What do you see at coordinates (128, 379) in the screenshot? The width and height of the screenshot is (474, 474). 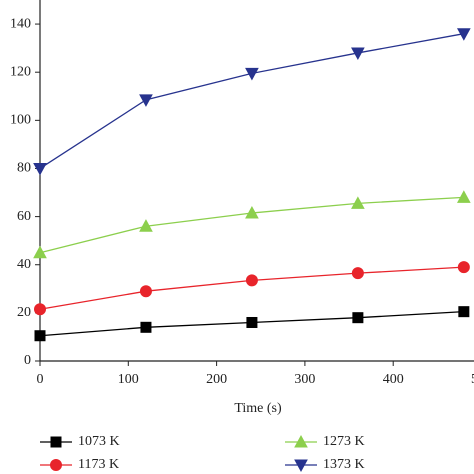 I see `x-tick-label: 100` at bounding box center [128, 379].